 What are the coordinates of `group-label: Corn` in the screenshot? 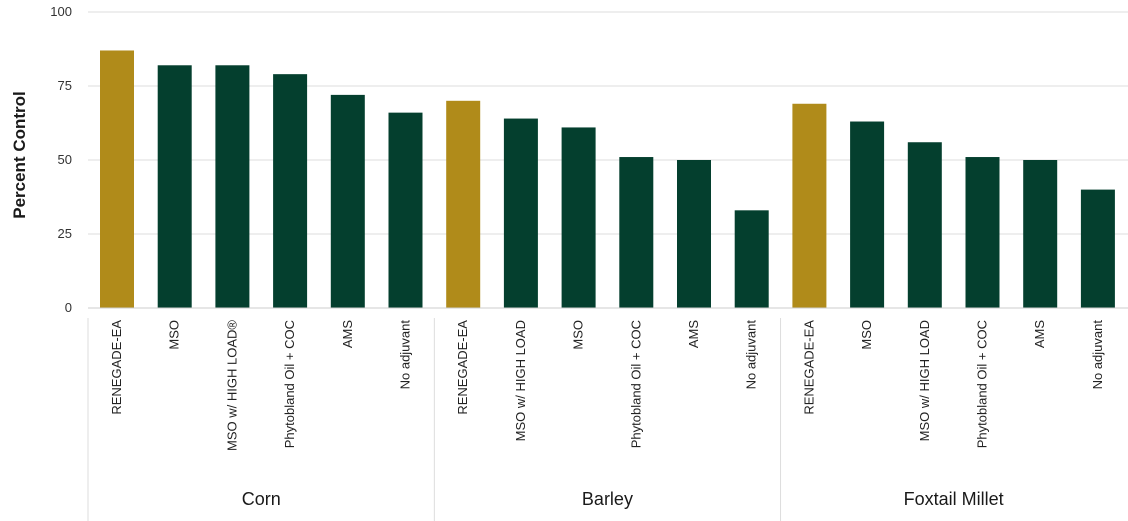 It's located at (261, 499).